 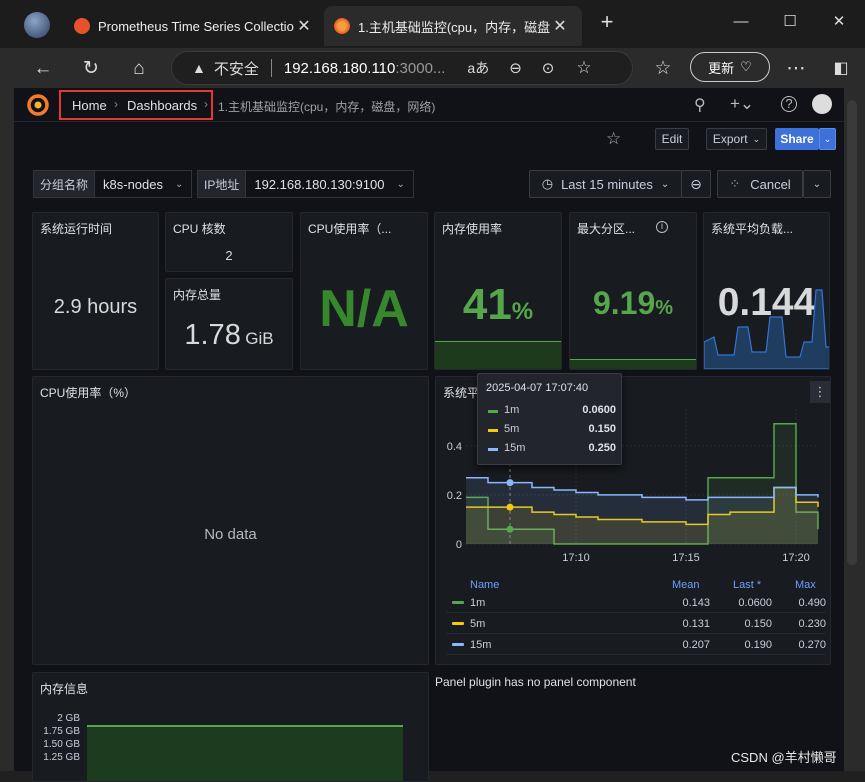 I want to click on ip-select: 192.168.180.130:9100 ⌄, so click(x=330, y=184).